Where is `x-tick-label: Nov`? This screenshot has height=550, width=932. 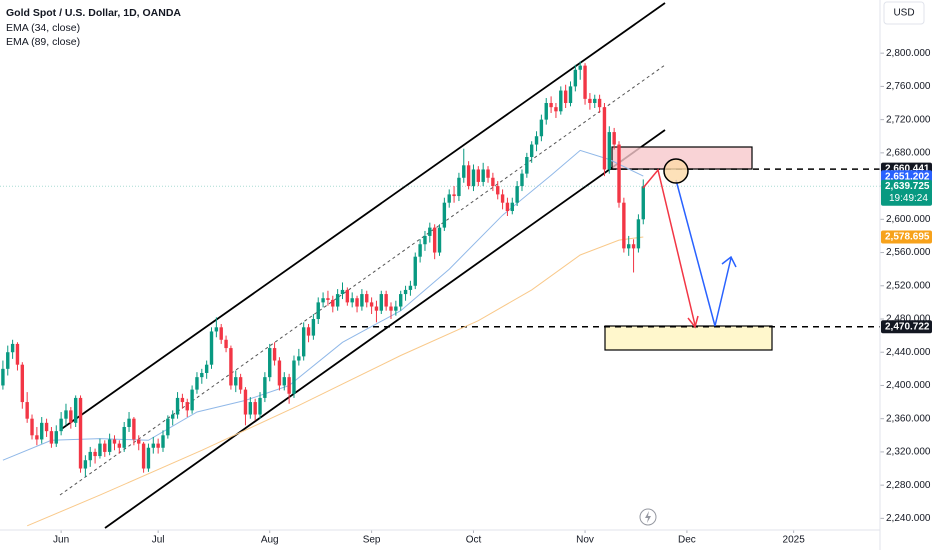
x-tick-label: Nov is located at coordinates (585, 540).